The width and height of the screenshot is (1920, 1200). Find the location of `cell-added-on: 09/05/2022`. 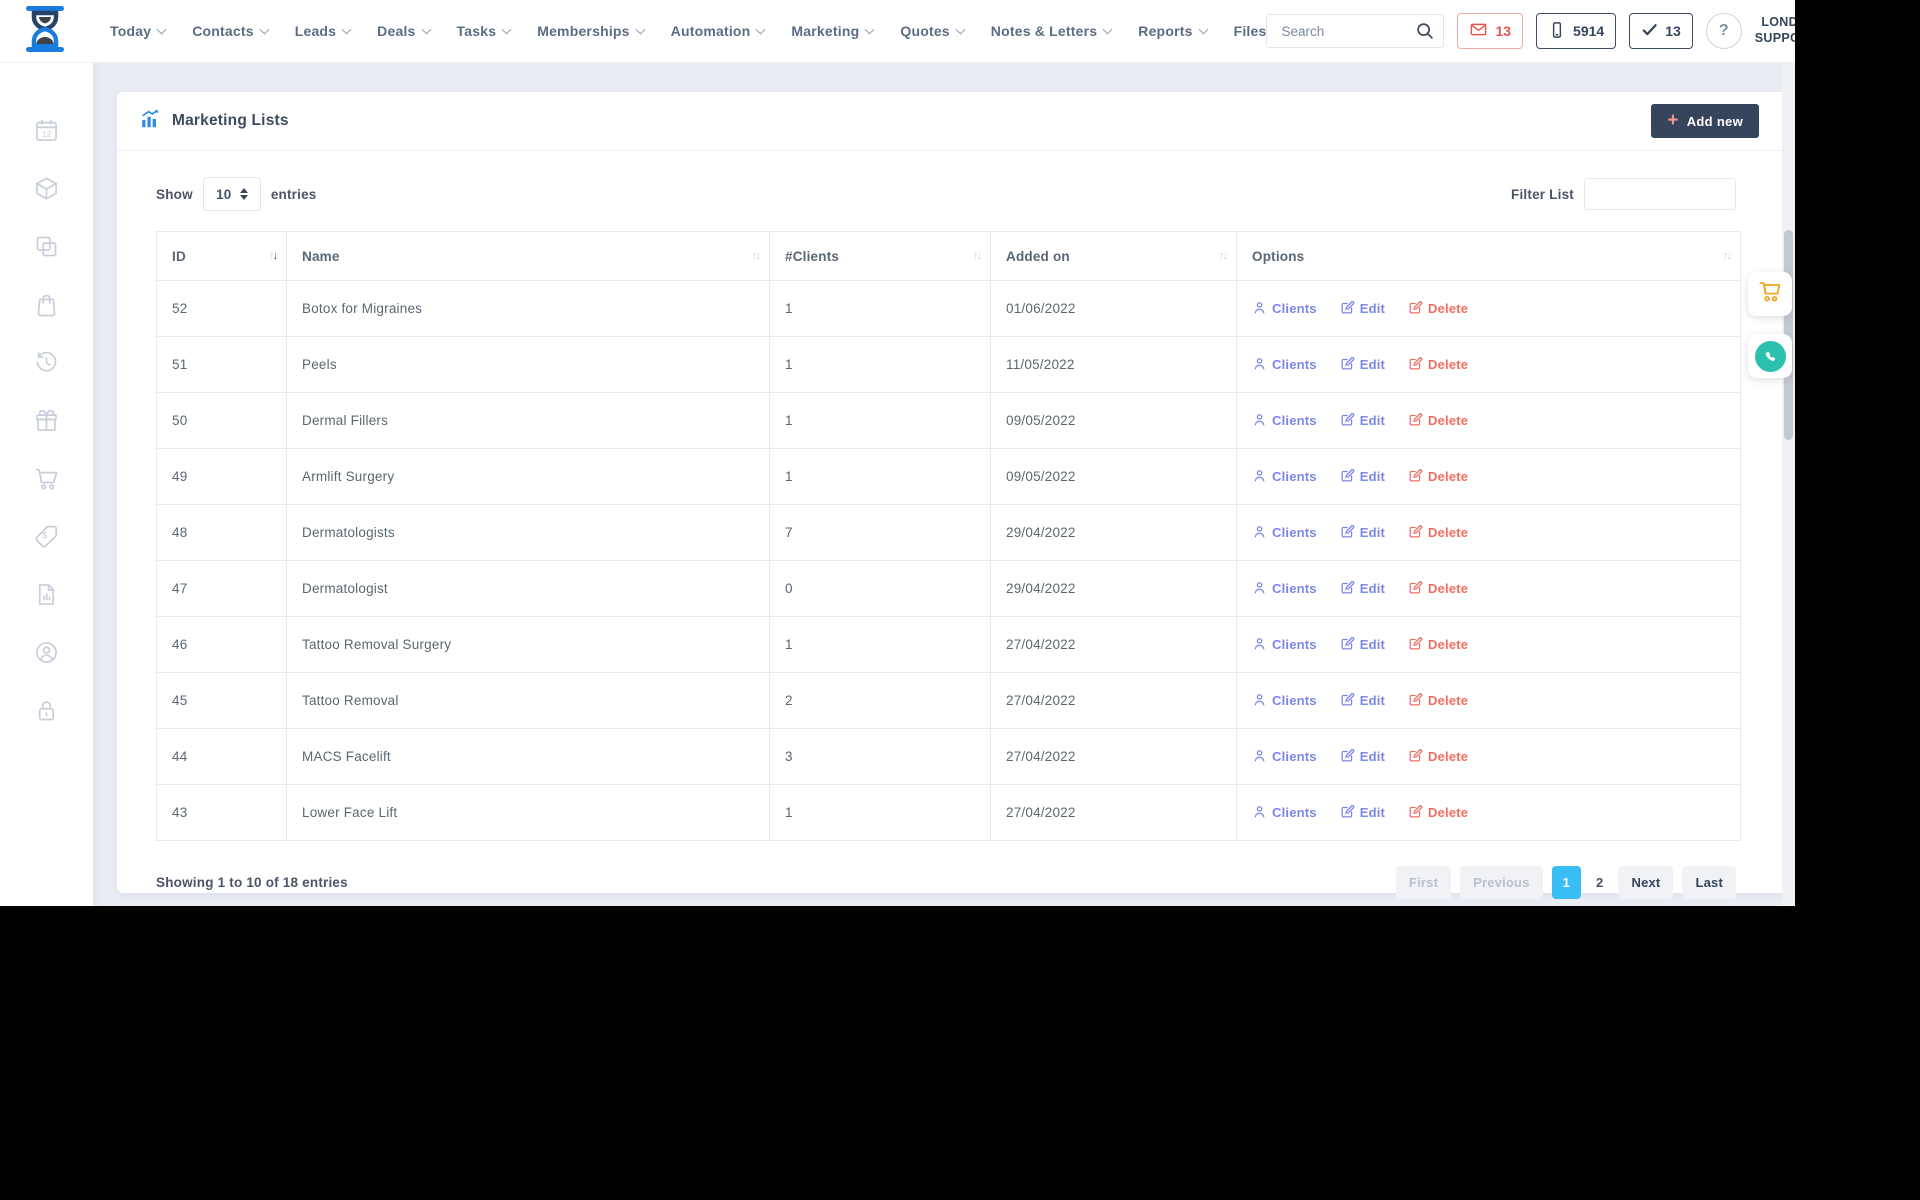

cell-added-on: 09/05/2022 is located at coordinates (1113, 420).